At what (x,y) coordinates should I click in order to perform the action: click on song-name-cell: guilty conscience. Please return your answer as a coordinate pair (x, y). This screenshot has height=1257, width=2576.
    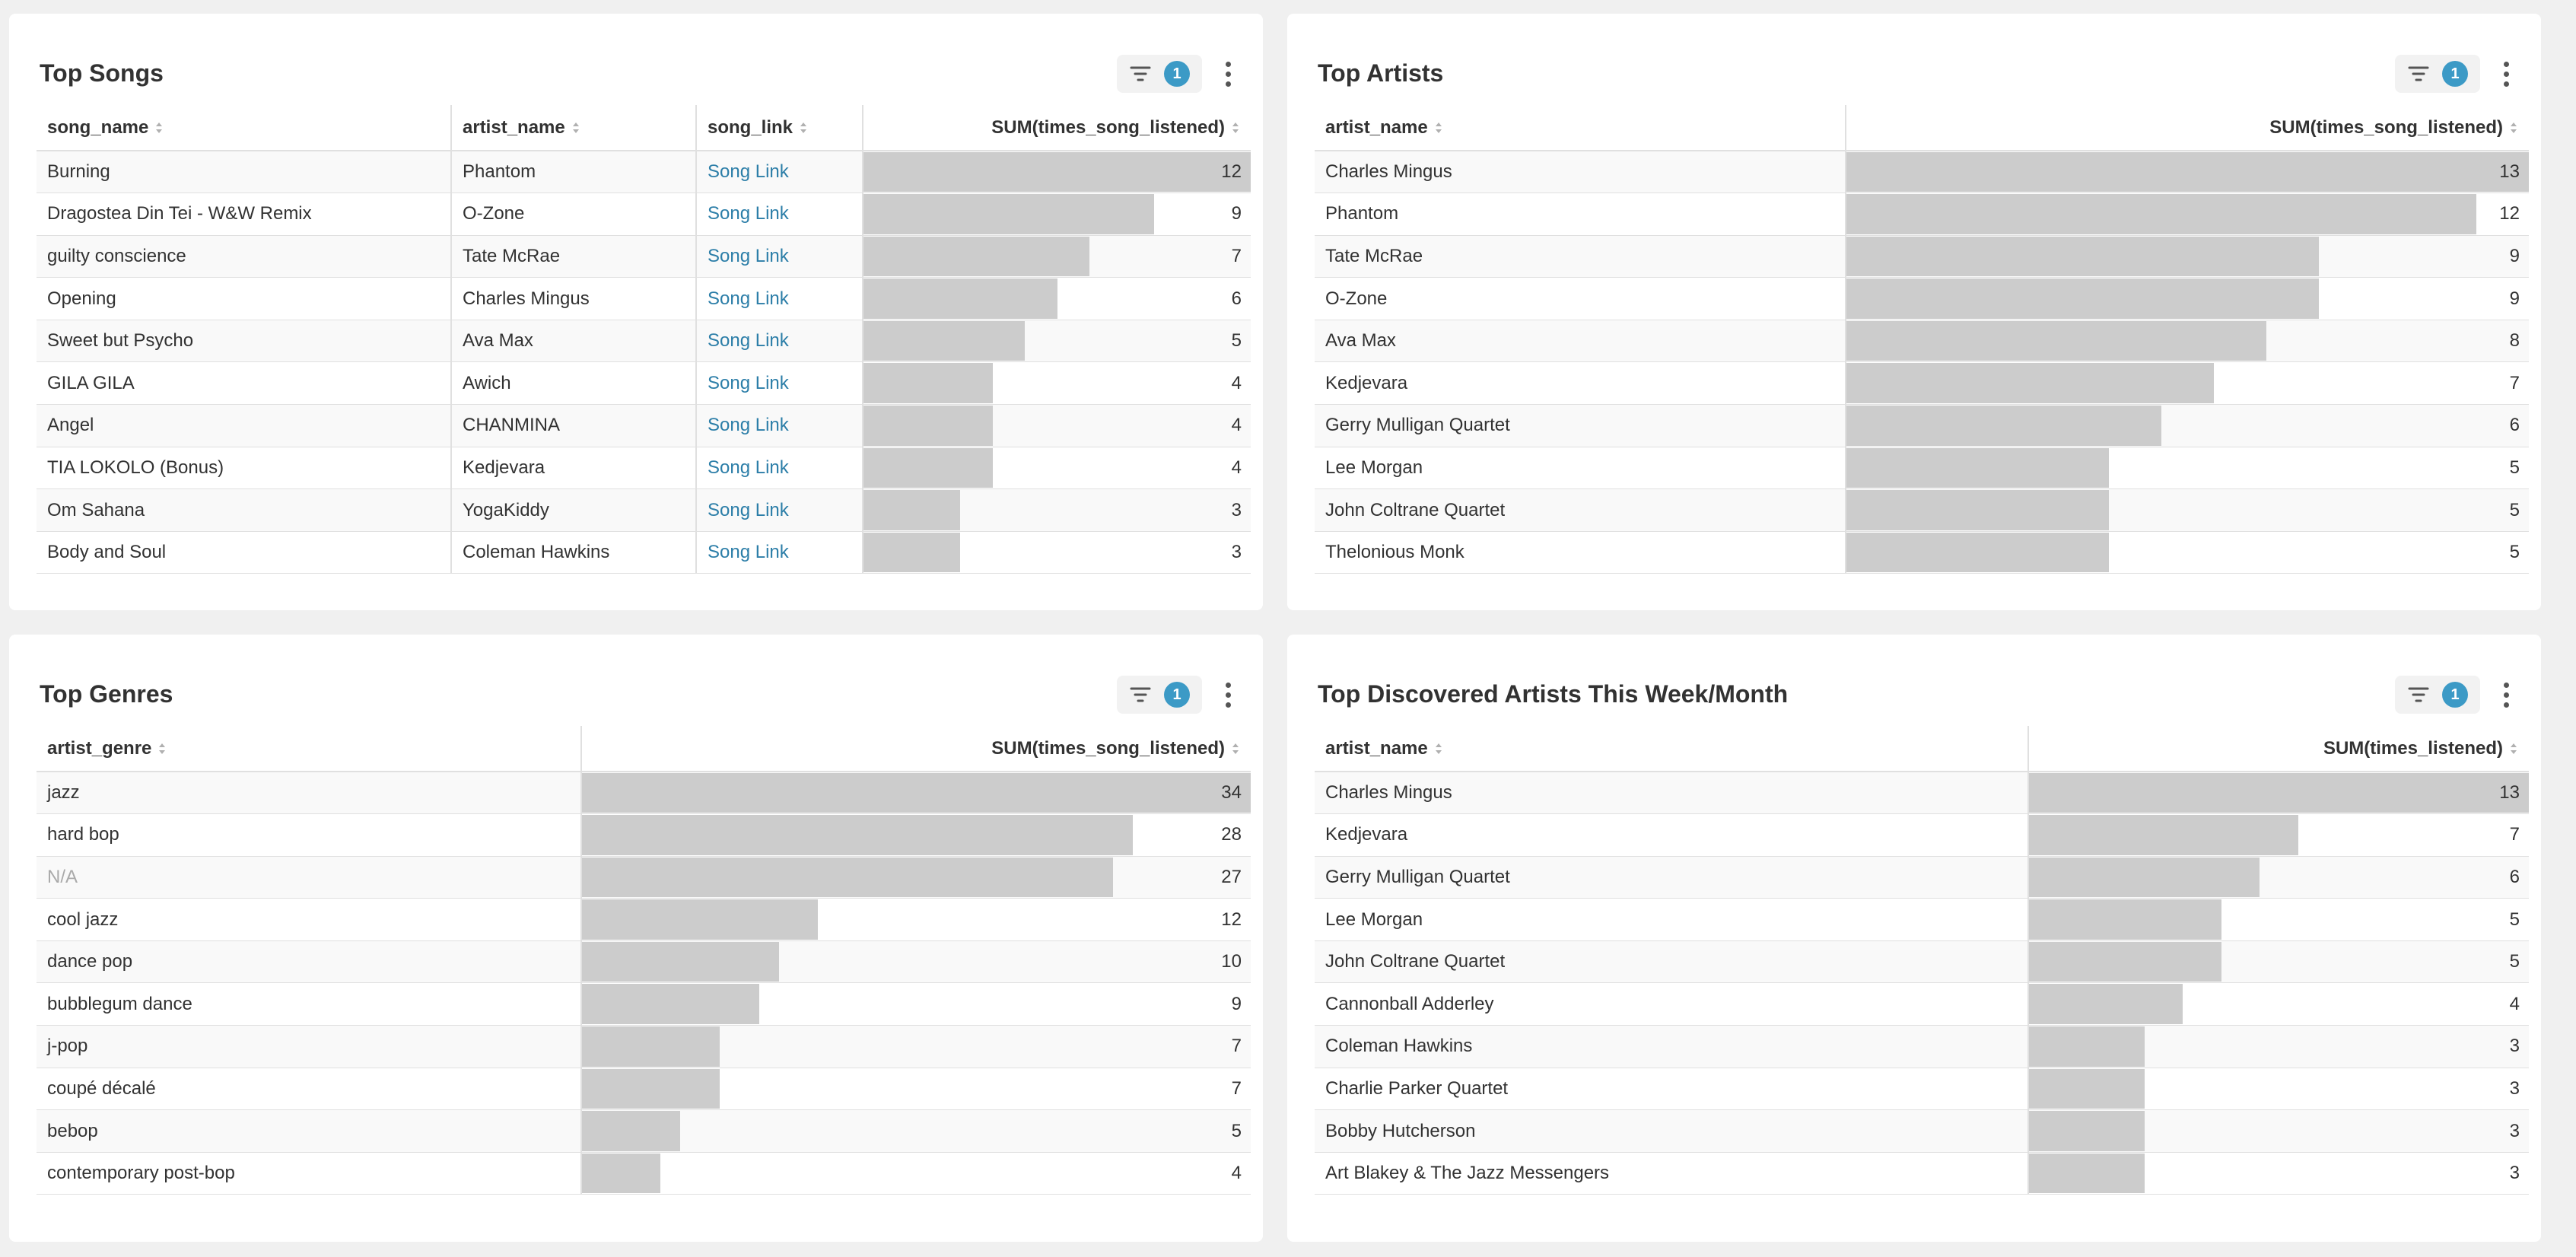
    Looking at the image, I should click on (244, 256).